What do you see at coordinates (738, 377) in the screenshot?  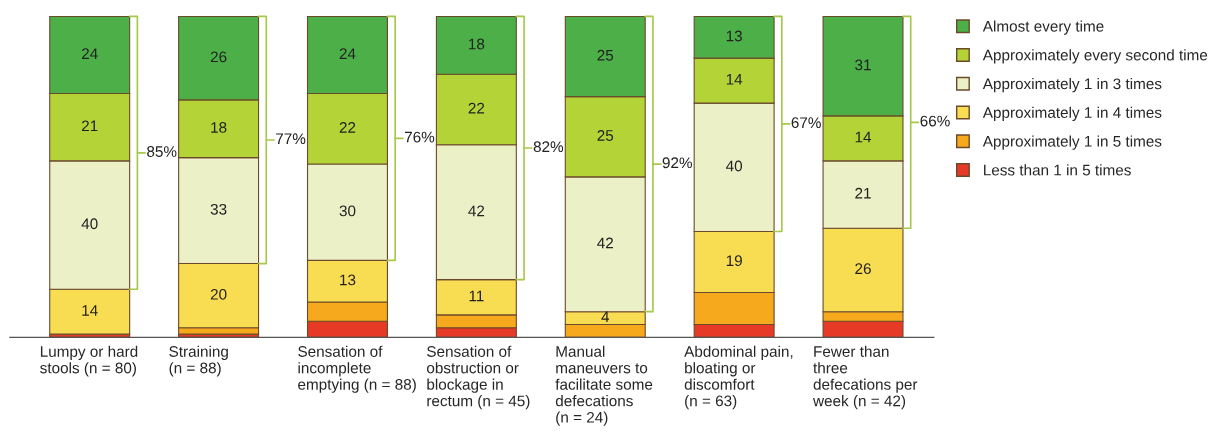 I see `x-tick-label: Abdominal pain, bloating or discomfort (n = 63)` at bounding box center [738, 377].